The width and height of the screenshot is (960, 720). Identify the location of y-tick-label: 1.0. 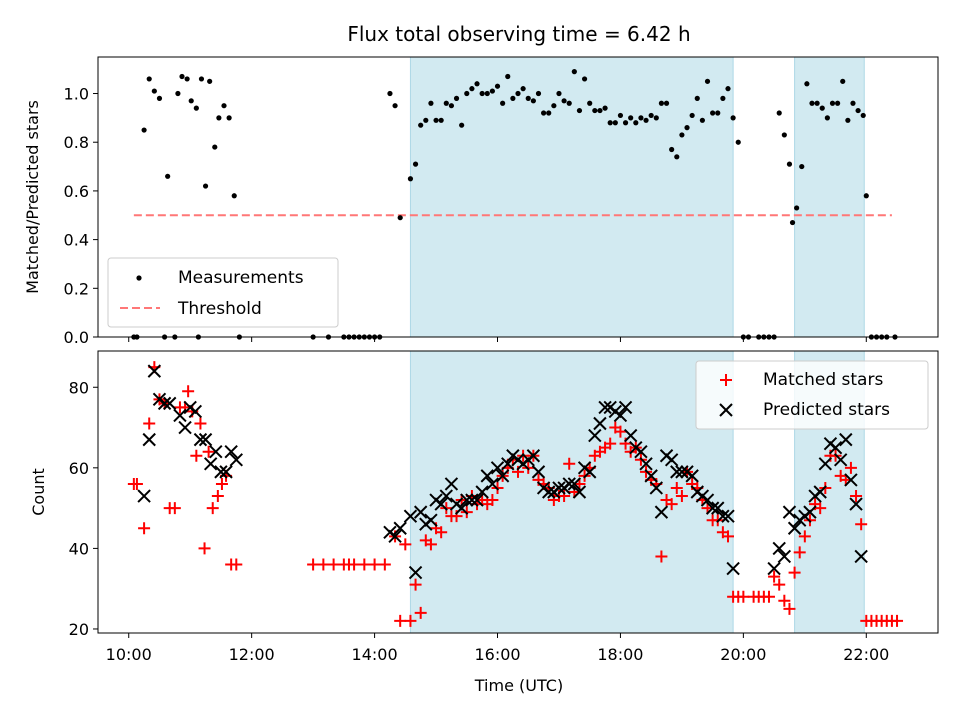
(76, 94).